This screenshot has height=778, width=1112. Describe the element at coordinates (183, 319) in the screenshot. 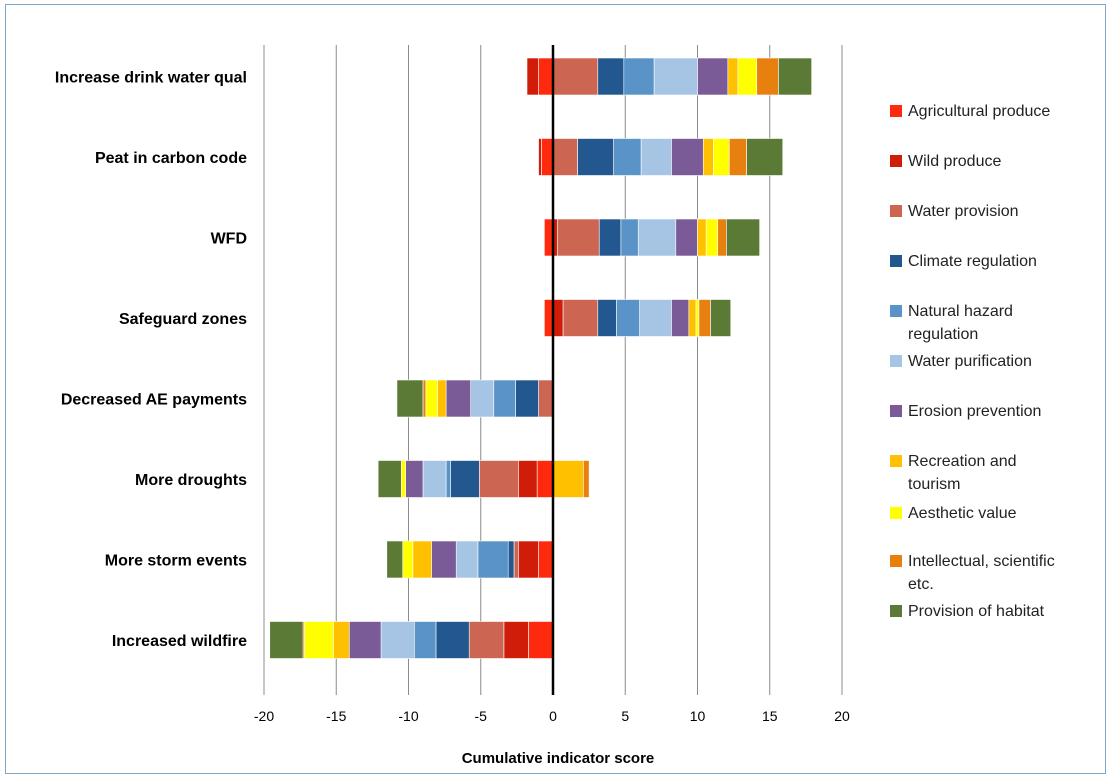

I see `category-label: Safeguard zones` at that location.